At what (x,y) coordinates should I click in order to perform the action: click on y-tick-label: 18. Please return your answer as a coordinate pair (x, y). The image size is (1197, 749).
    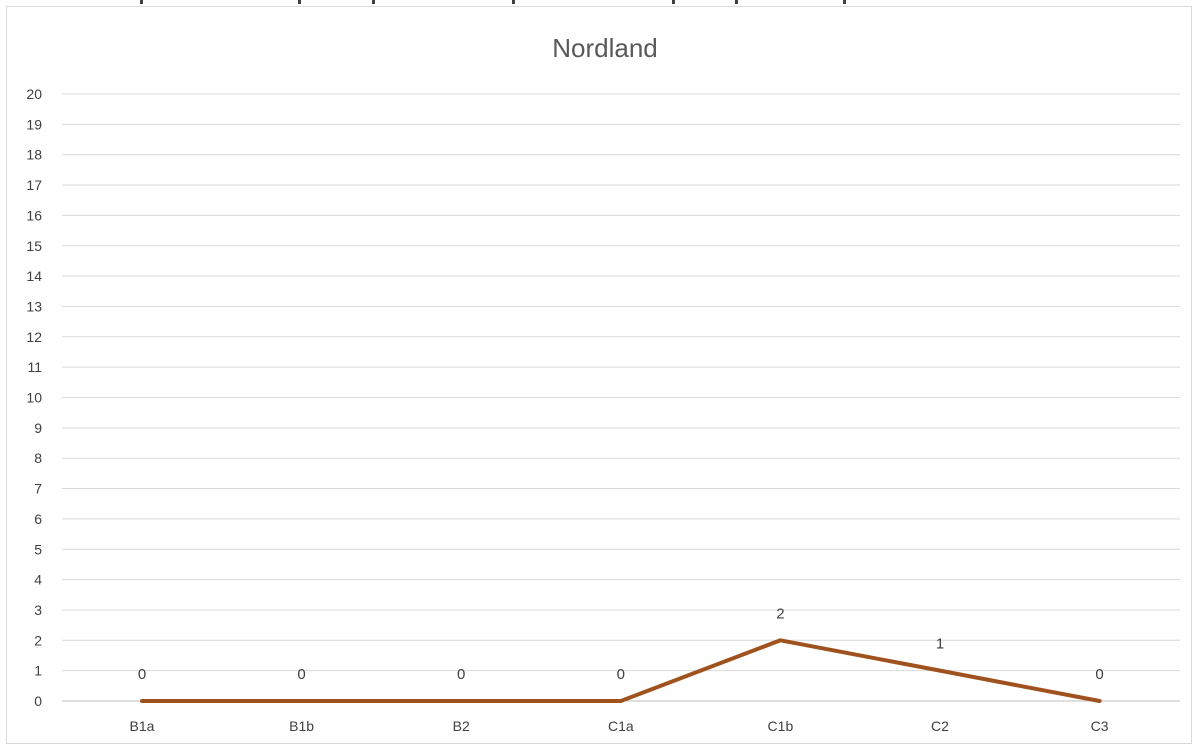
    Looking at the image, I should click on (34, 155).